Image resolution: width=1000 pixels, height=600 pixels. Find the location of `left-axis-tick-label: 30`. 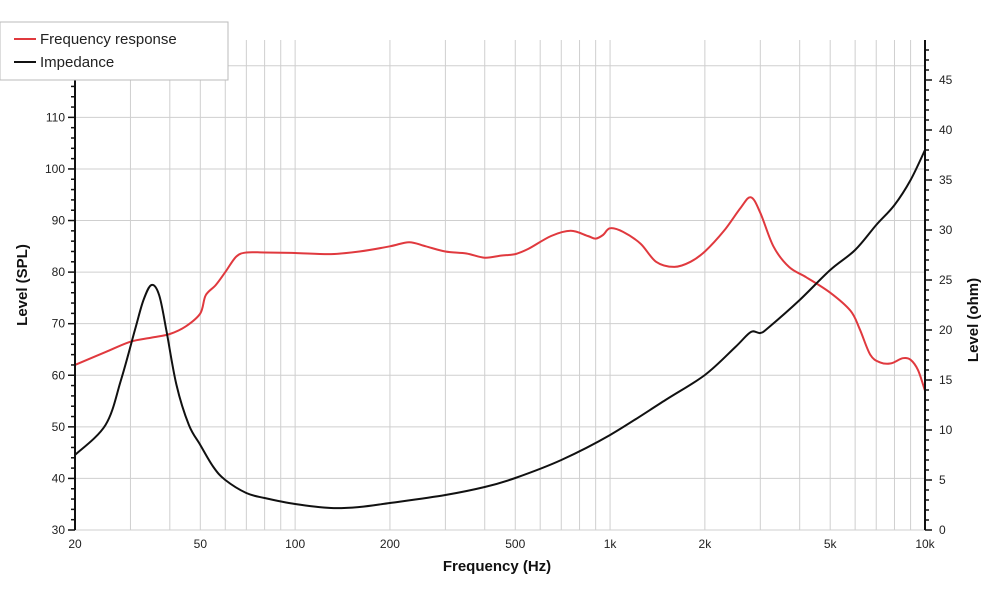

left-axis-tick-label: 30 is located at coordinates (59, 530).